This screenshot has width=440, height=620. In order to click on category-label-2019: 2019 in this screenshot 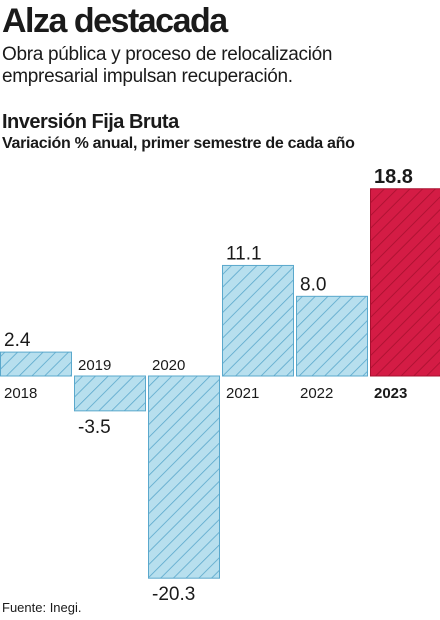, I will do `click(94, 365)`.